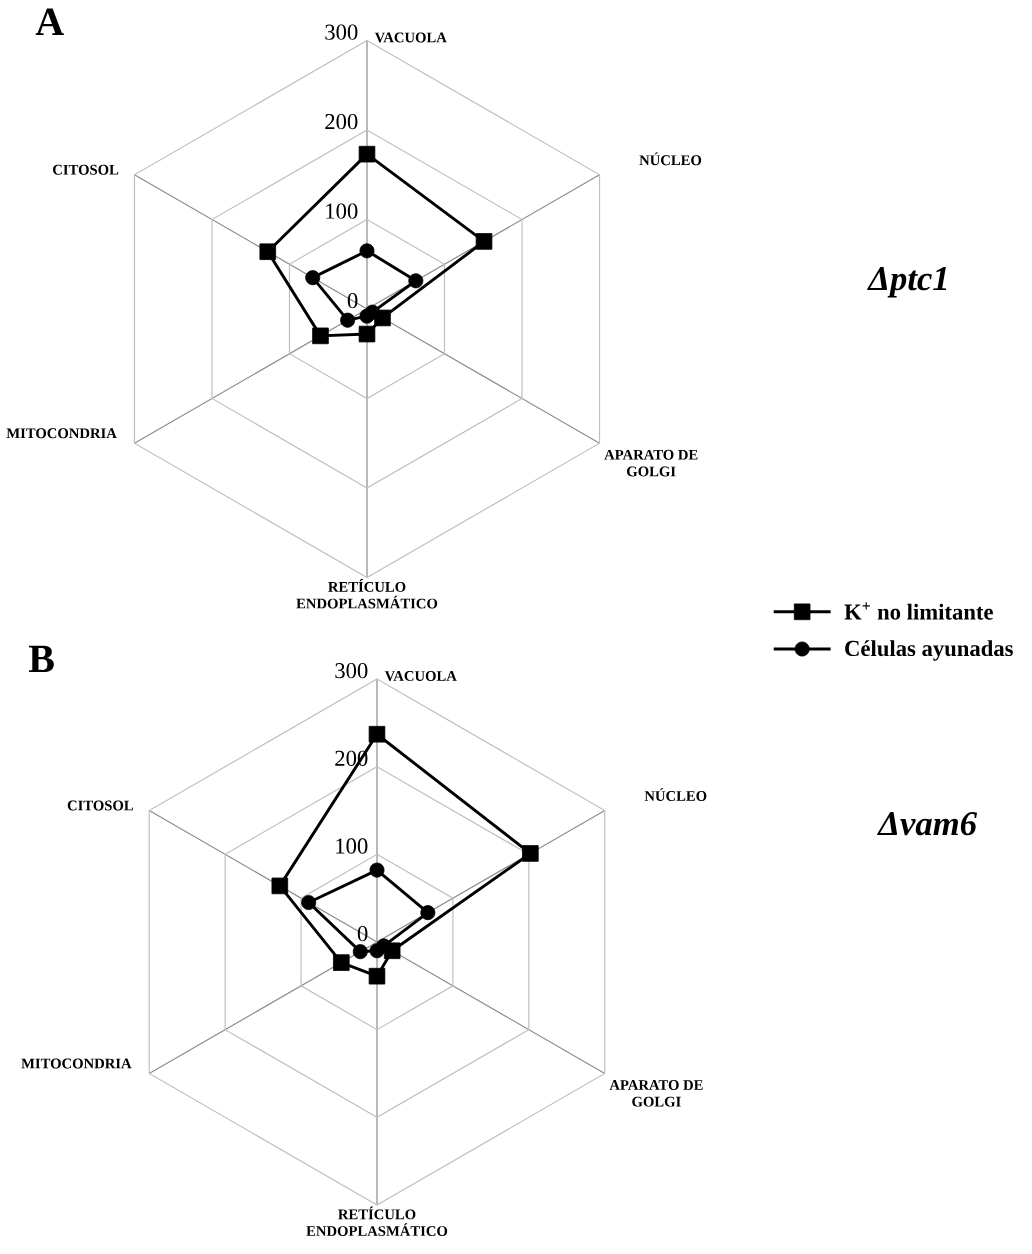  I want to click on legend-label: K$^{+}$ no limitante, so click(918, 611).